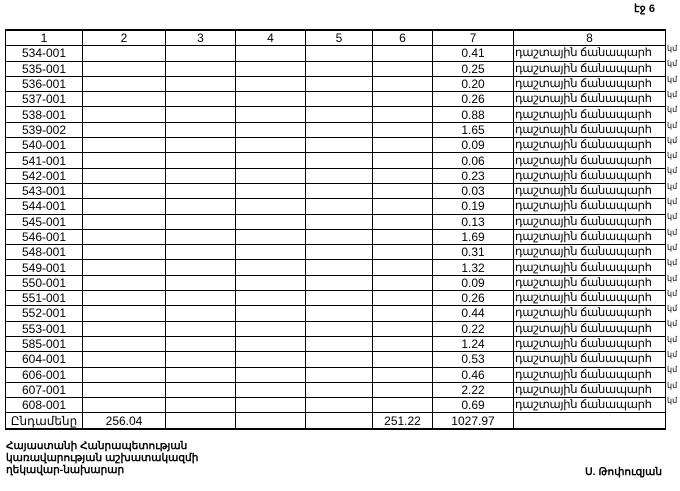  Describe the element at coordinates (335, 38) in the screenshot. I see `header-row: 1 2 3 4 5 6 7 8` at that location.